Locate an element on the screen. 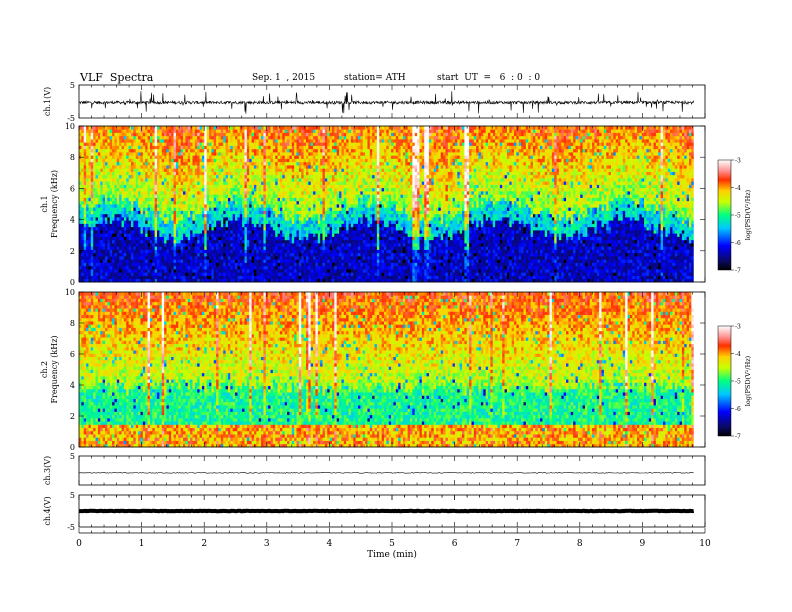 The height and width of the screenshot is (612, 792). x-tick-label: 7 is located at coordinates (517, 544).